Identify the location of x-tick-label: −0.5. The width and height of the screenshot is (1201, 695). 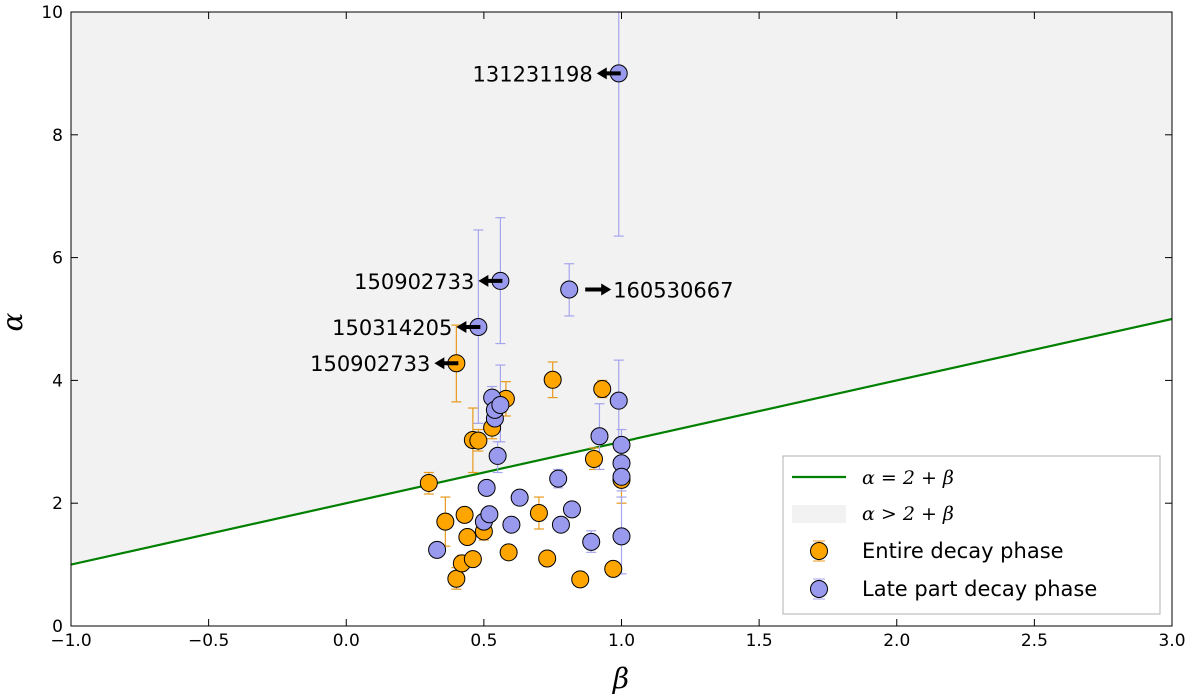
(208, 641).